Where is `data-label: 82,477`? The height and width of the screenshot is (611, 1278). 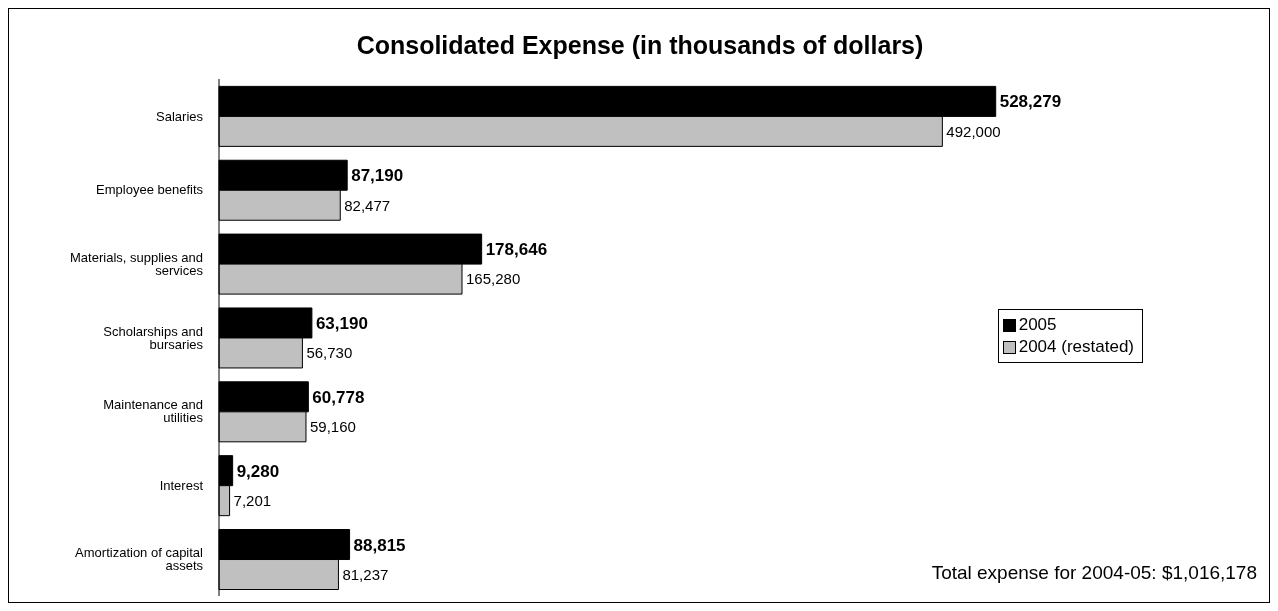
data-label: 82,477 is located at coordinates (367, 205).